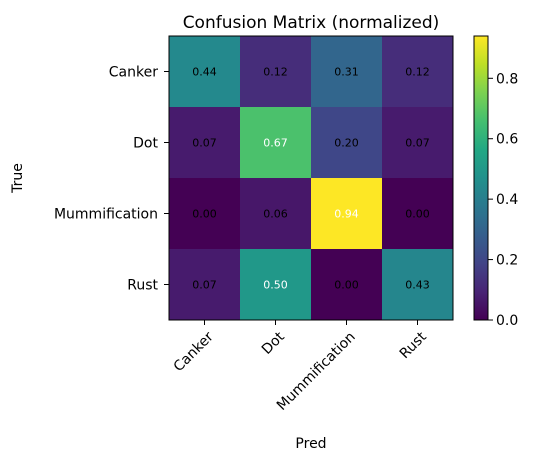  What do you see at coordinates (106, 215) in the screenshot?
I see `y-tick-label-2: Mummification` at bounding box center [106, 215].